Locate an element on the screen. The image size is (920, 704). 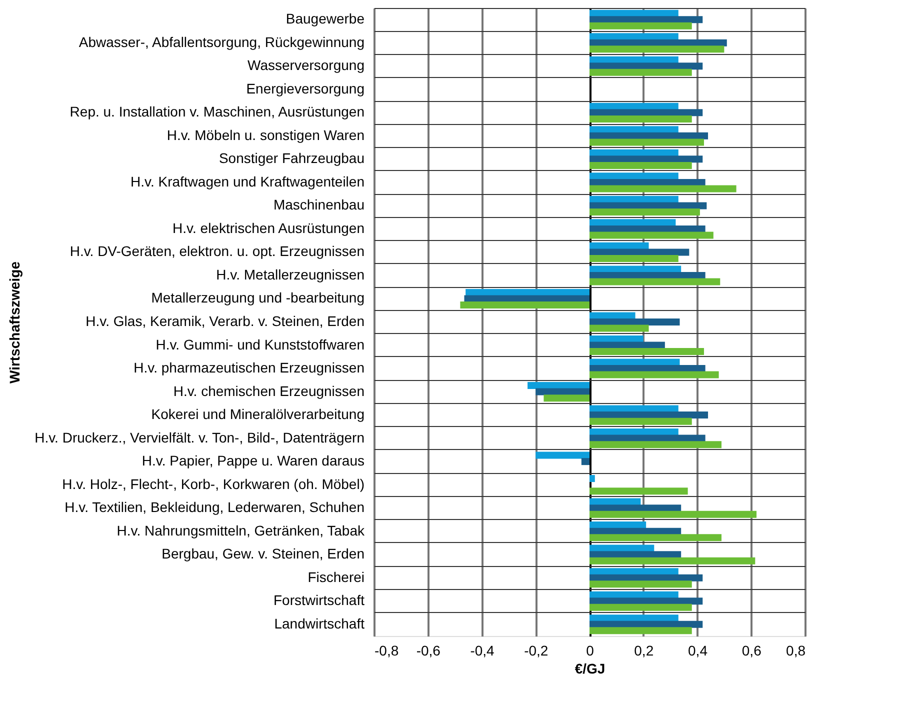
y-tick-label: H.v. Nahrungsmitteln, Getränken, Tabak is located at coordinates (241, 530).